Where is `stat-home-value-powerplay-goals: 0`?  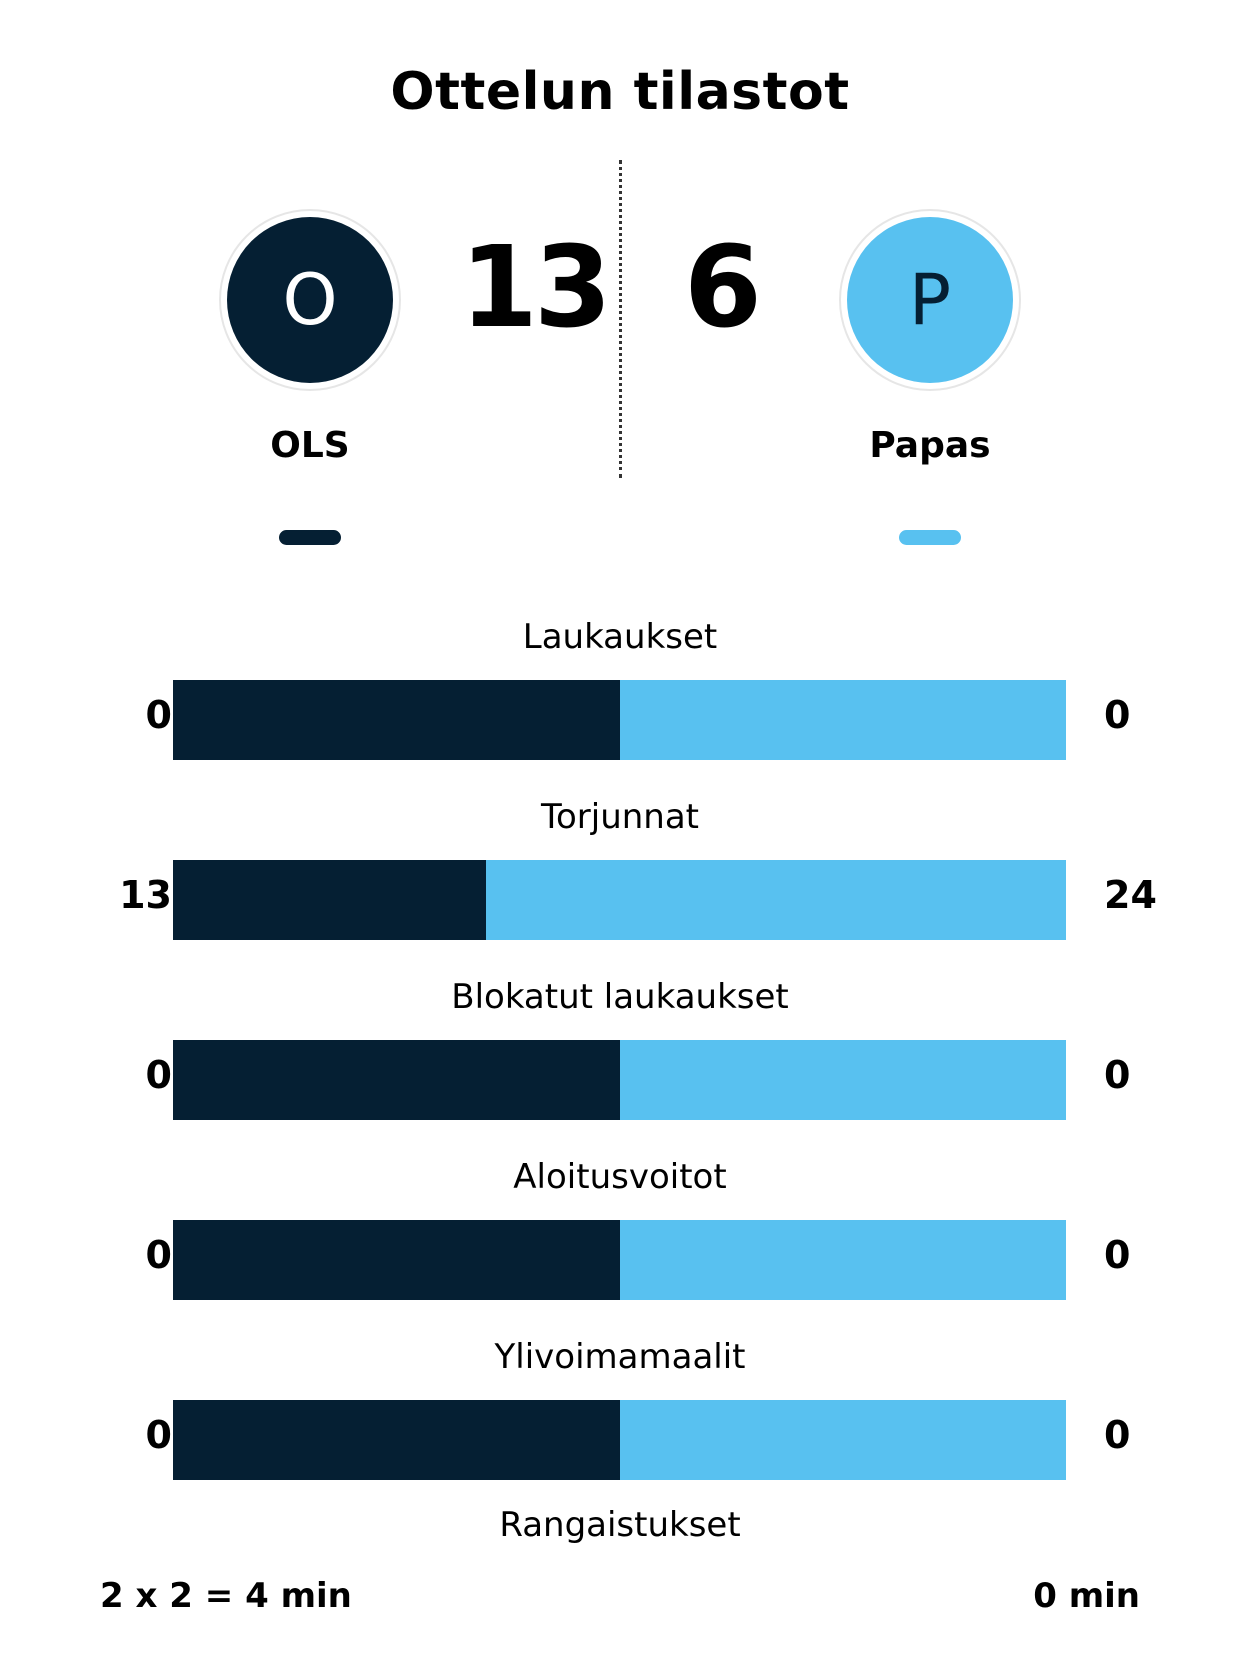
stat-home-value-powerplay-goals: 0 is located at coordinates (158, 1435).